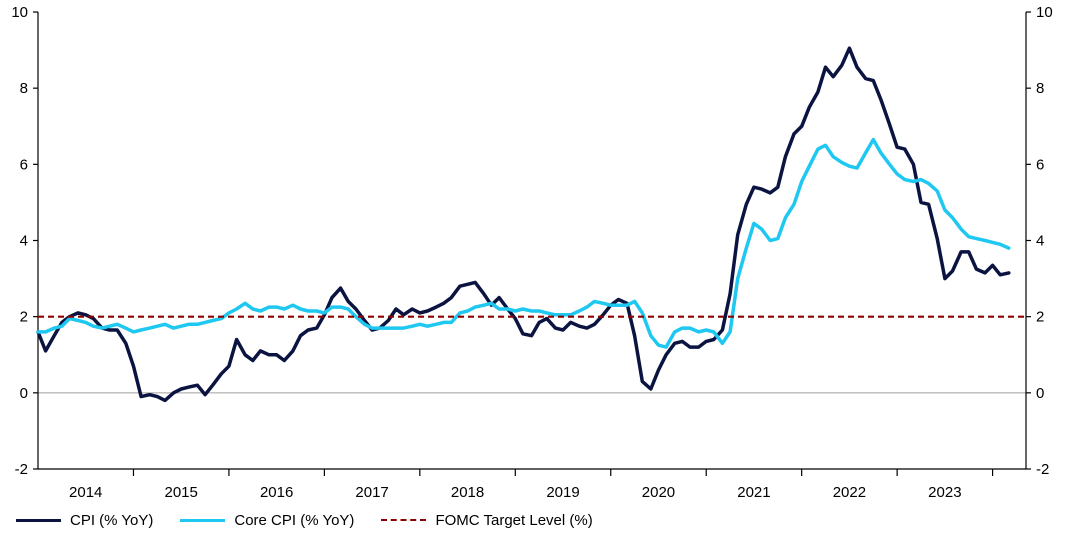 The height and width of the screenshot is (534, 1066). What do you see at coordinates (1040, 88) in the screenshot?
I see `y-tick-label-right: 8` at bounding box center [1040, 88].